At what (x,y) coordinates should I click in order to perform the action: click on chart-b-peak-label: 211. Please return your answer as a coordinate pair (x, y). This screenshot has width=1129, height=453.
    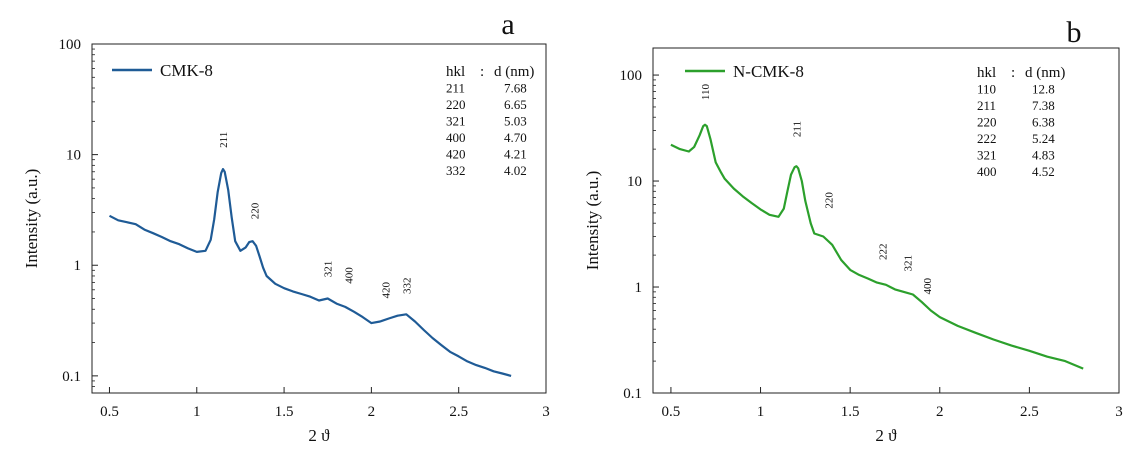
    Looking at the image, I should click on (797, 129).